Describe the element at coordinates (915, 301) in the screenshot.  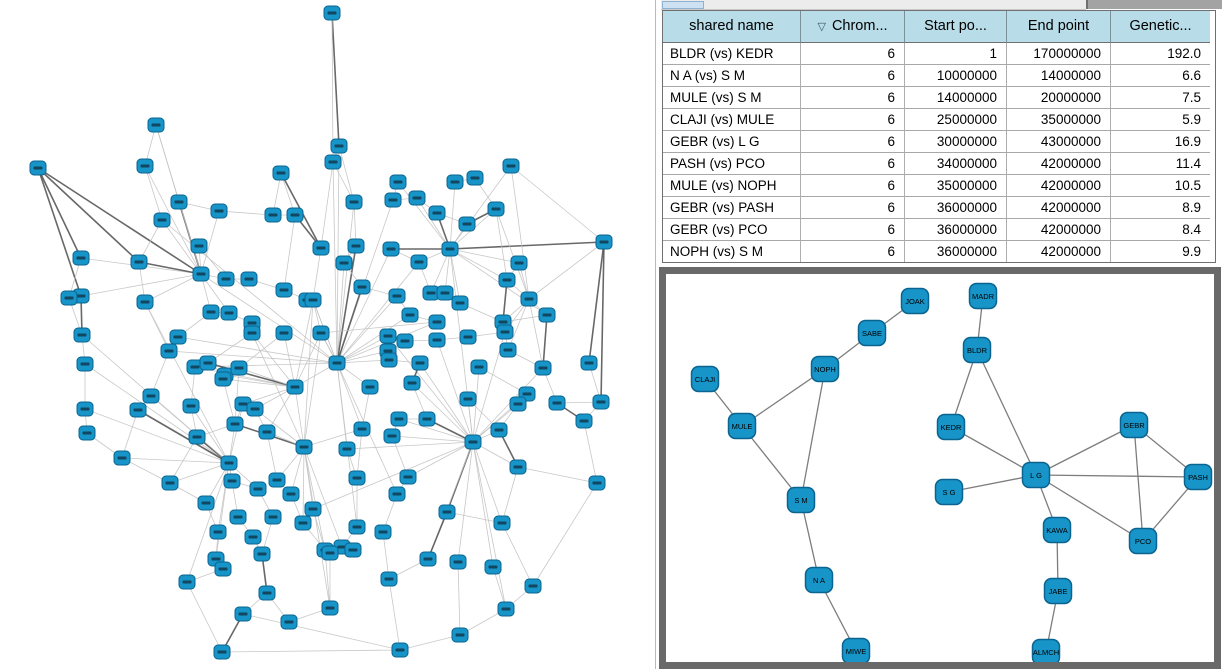
I see `network-node-joak: JOAK` at that location.